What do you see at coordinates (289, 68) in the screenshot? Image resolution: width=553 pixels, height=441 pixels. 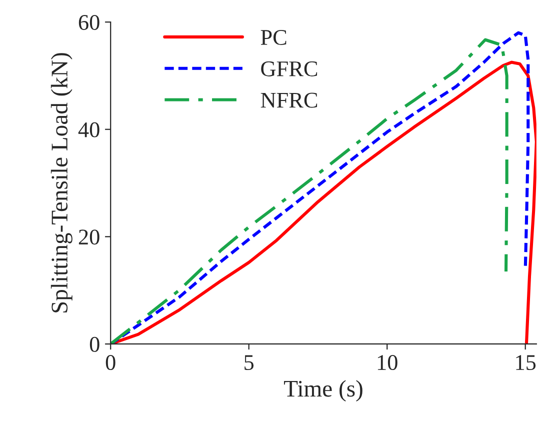 I see `legend-label: GFRC` at bounding box center [289, 68].